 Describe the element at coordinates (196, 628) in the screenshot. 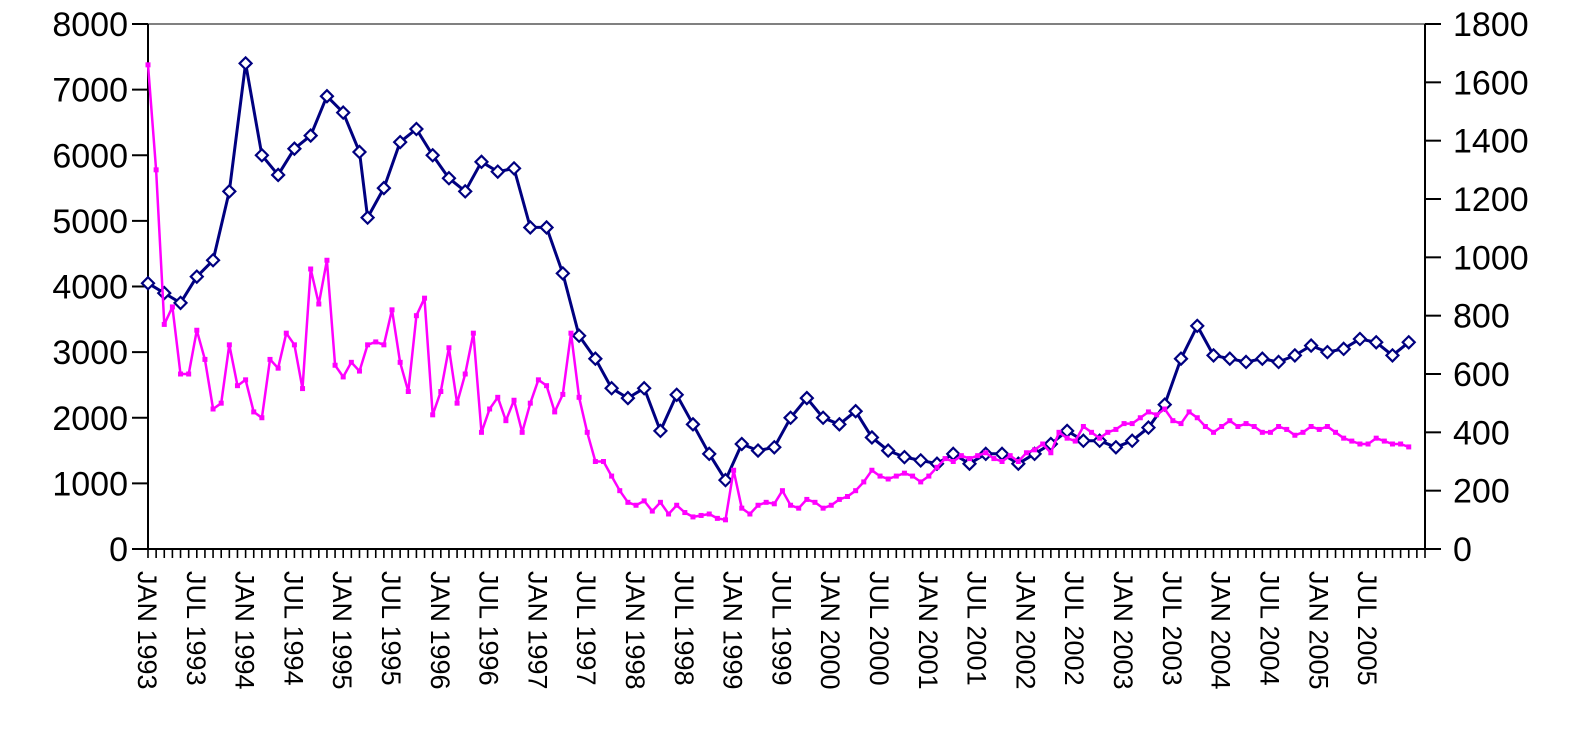

I see `x-tick-label: JUL 1993` at that location.